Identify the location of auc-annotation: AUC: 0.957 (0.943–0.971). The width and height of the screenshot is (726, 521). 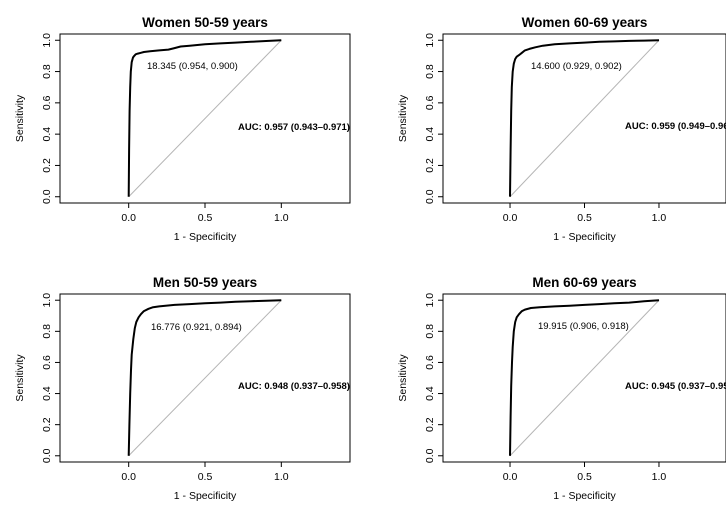
(294, 127).